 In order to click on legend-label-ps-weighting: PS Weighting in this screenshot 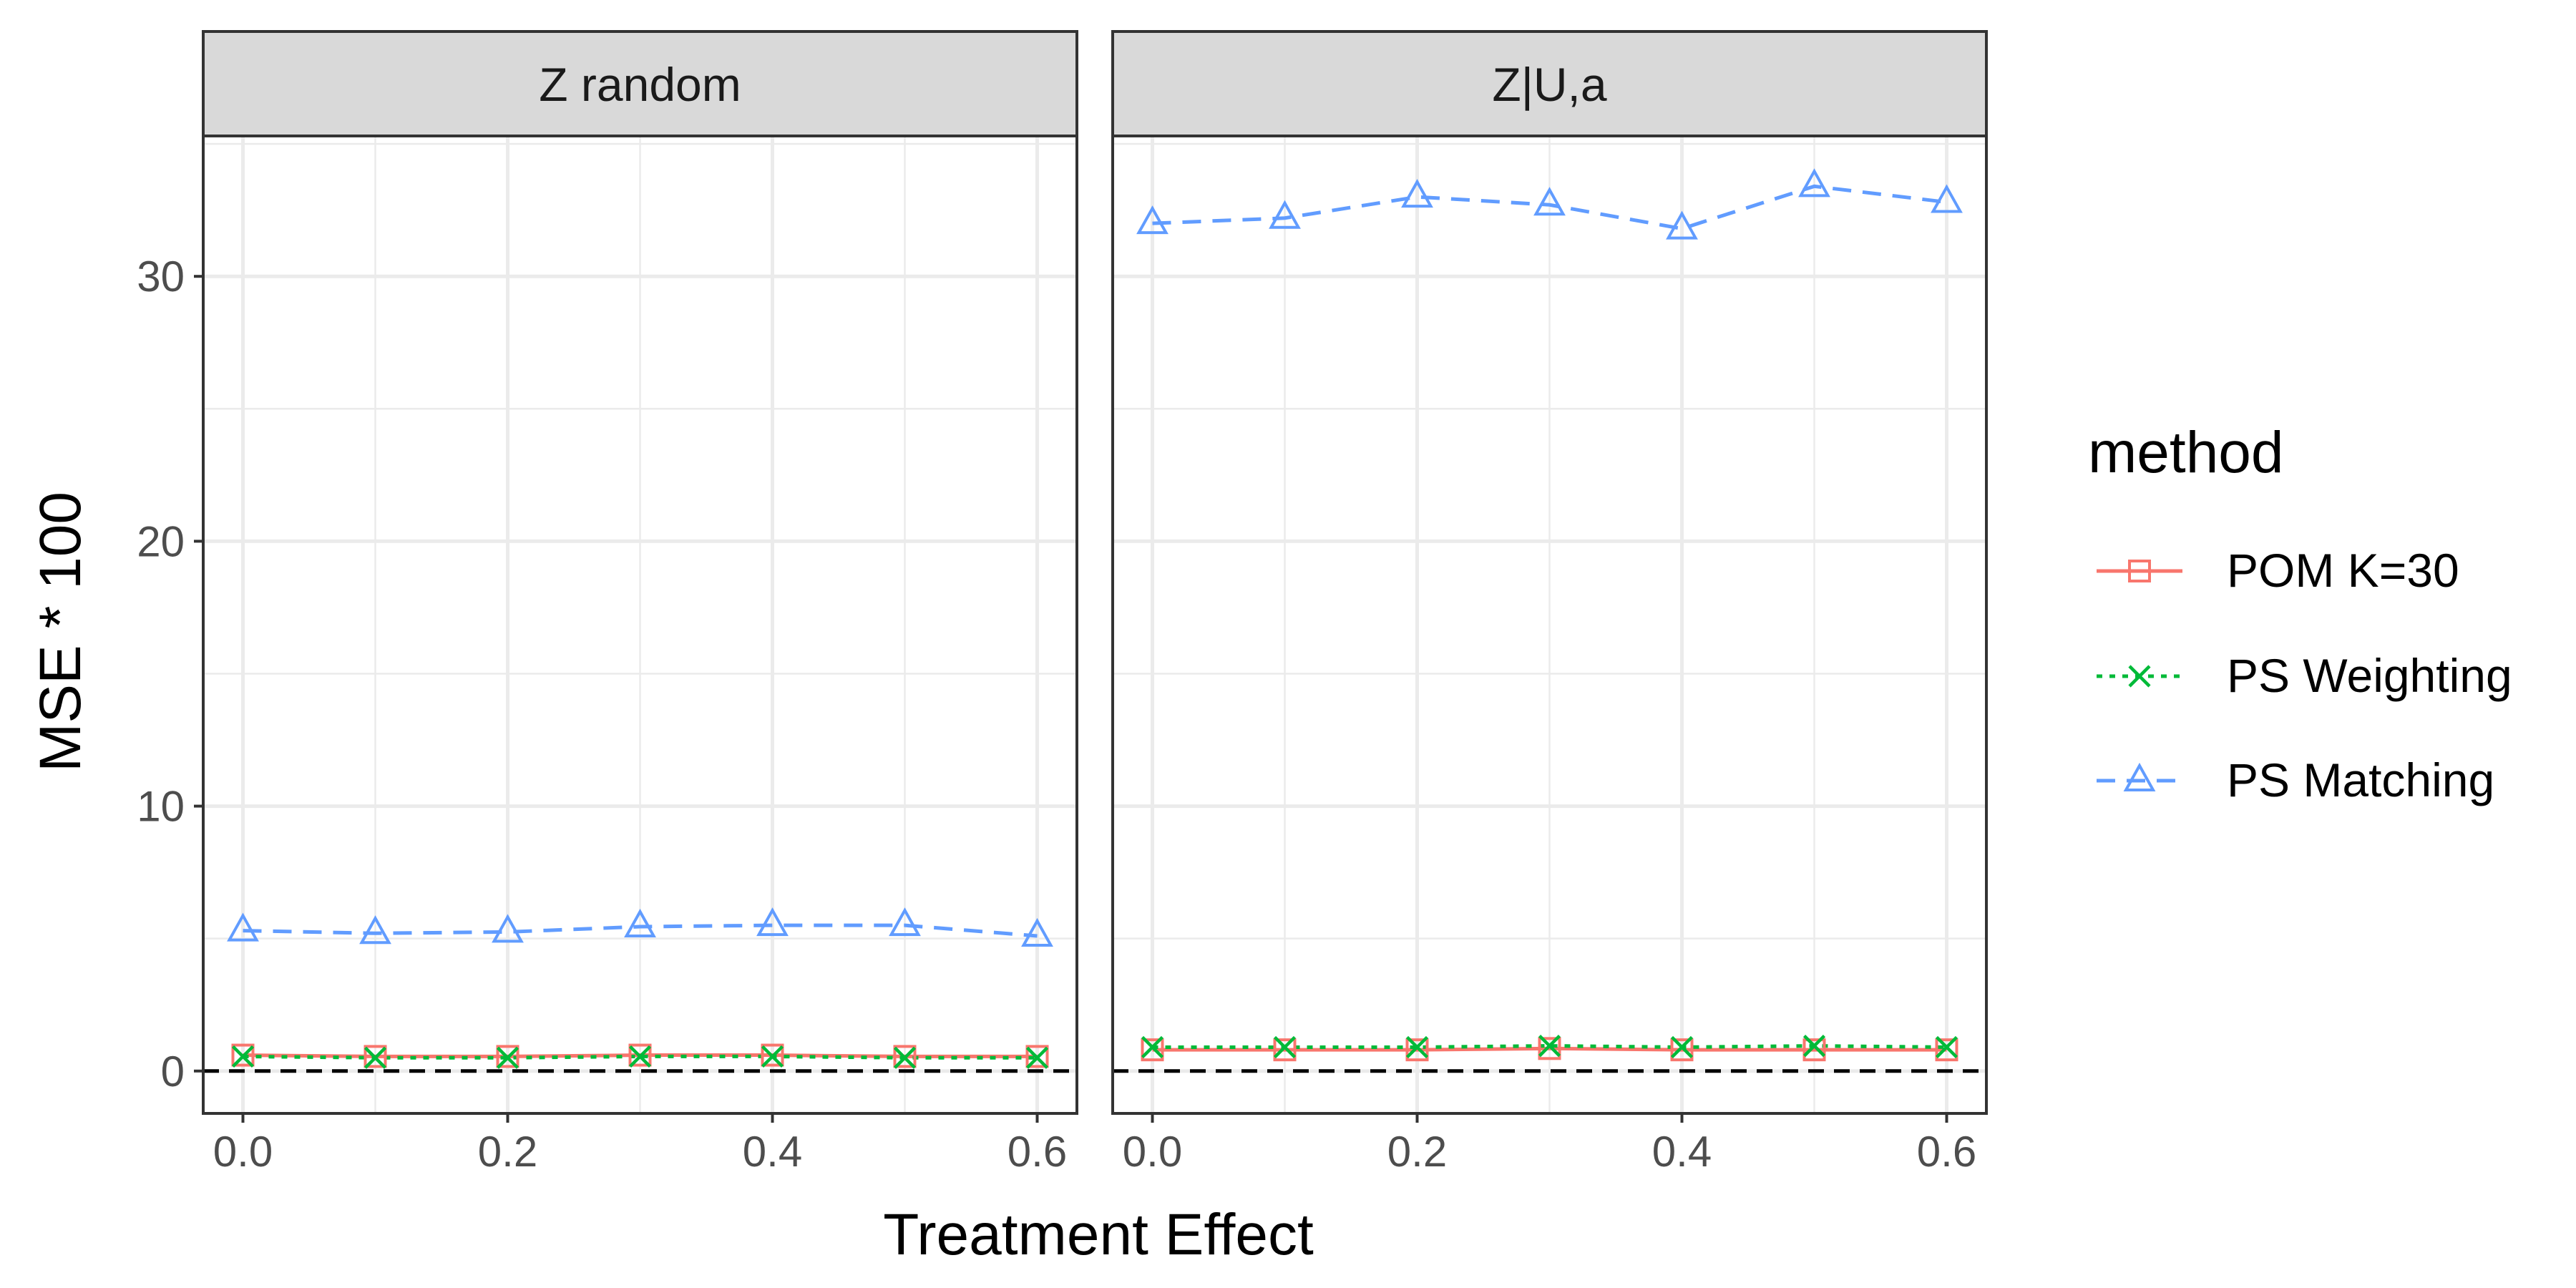, I will do `click(2369, 675)`.